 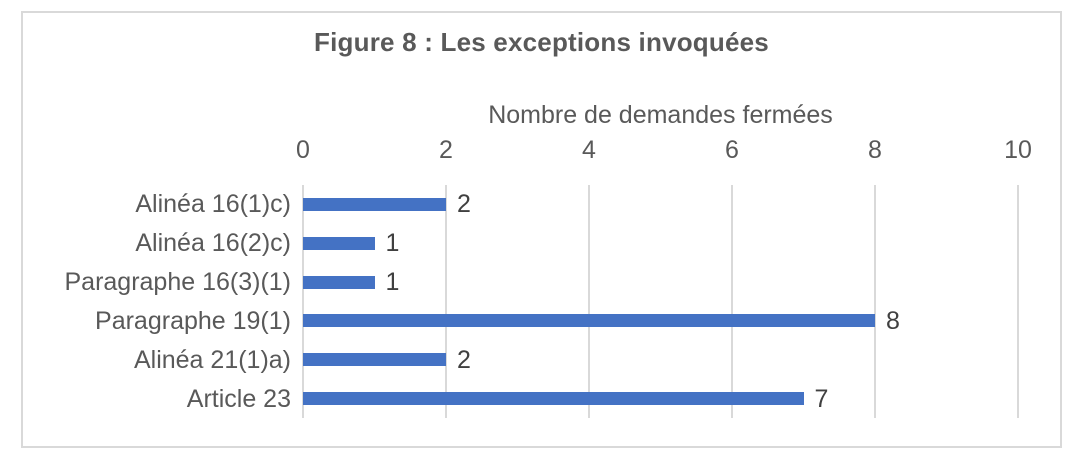 What do you see at coordinates (213, 204) in the screenshot?
I see `category-label: Alinéa 16(1)c)` at bounding box center [213, 204].